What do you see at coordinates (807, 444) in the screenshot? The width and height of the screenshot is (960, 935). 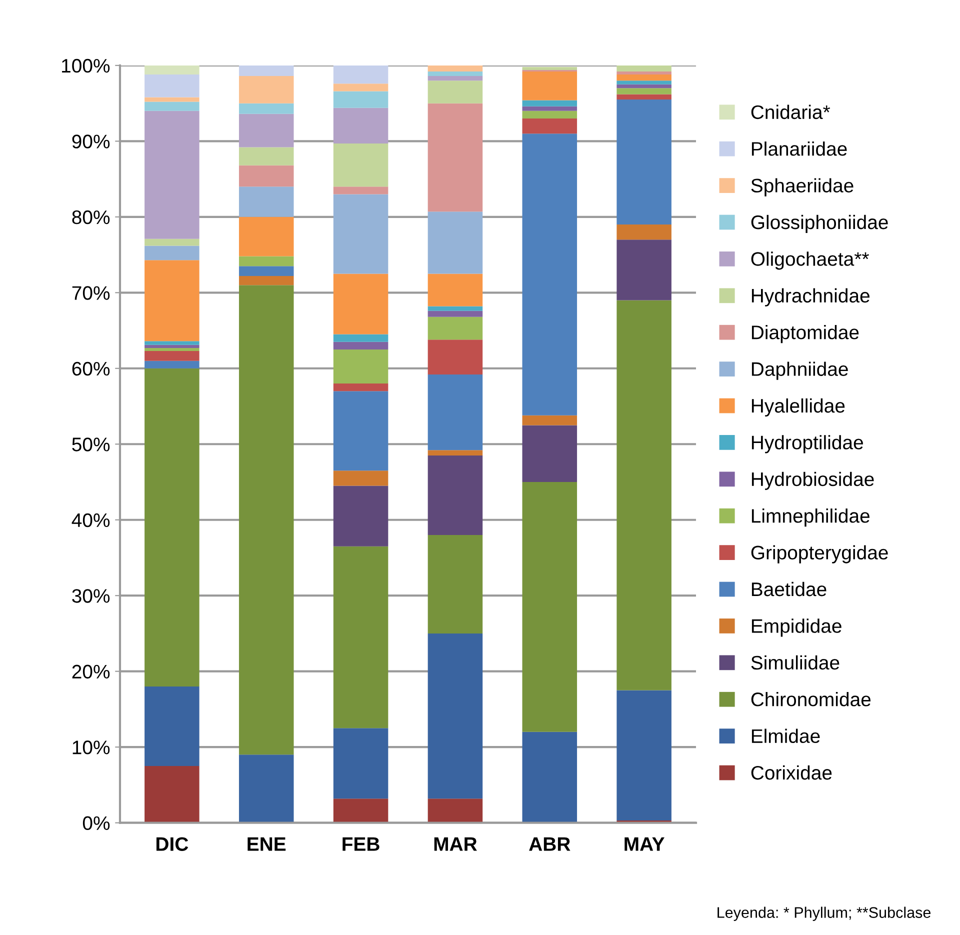 I see `legend-label: Hydroptilidae` at bounding box center [807, 444].